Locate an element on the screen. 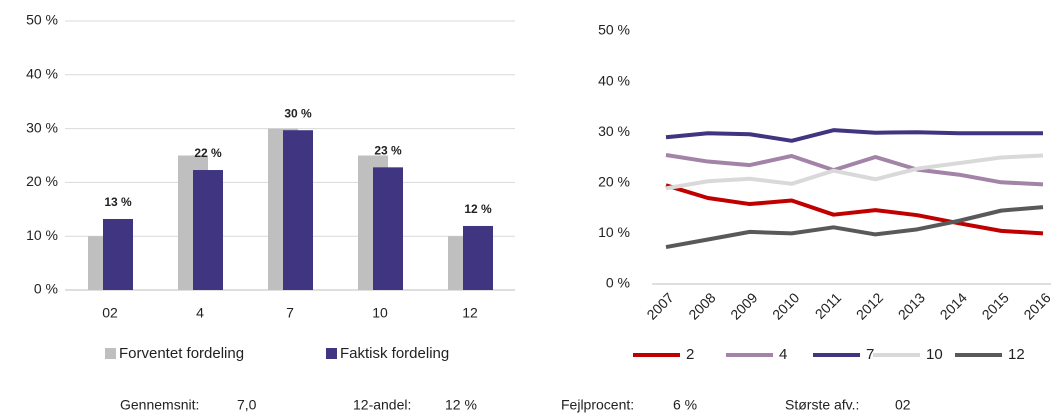 The height and width of the screenshot is (415, 1051). data-label: 23 % is located at coordinates (388, 151).